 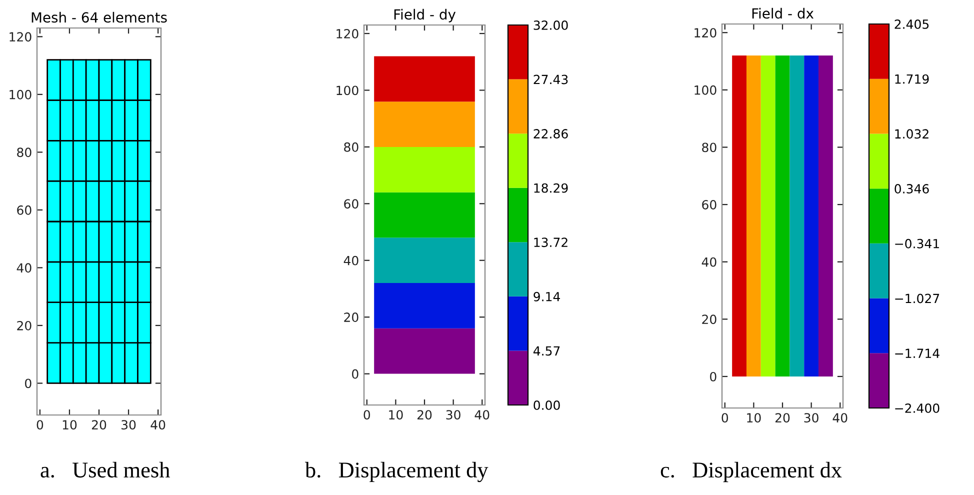 What do you see at coordinates (751, 472) in the screenshot?
I see `text: c. Displacement dx` at bounding box center [751, 472].